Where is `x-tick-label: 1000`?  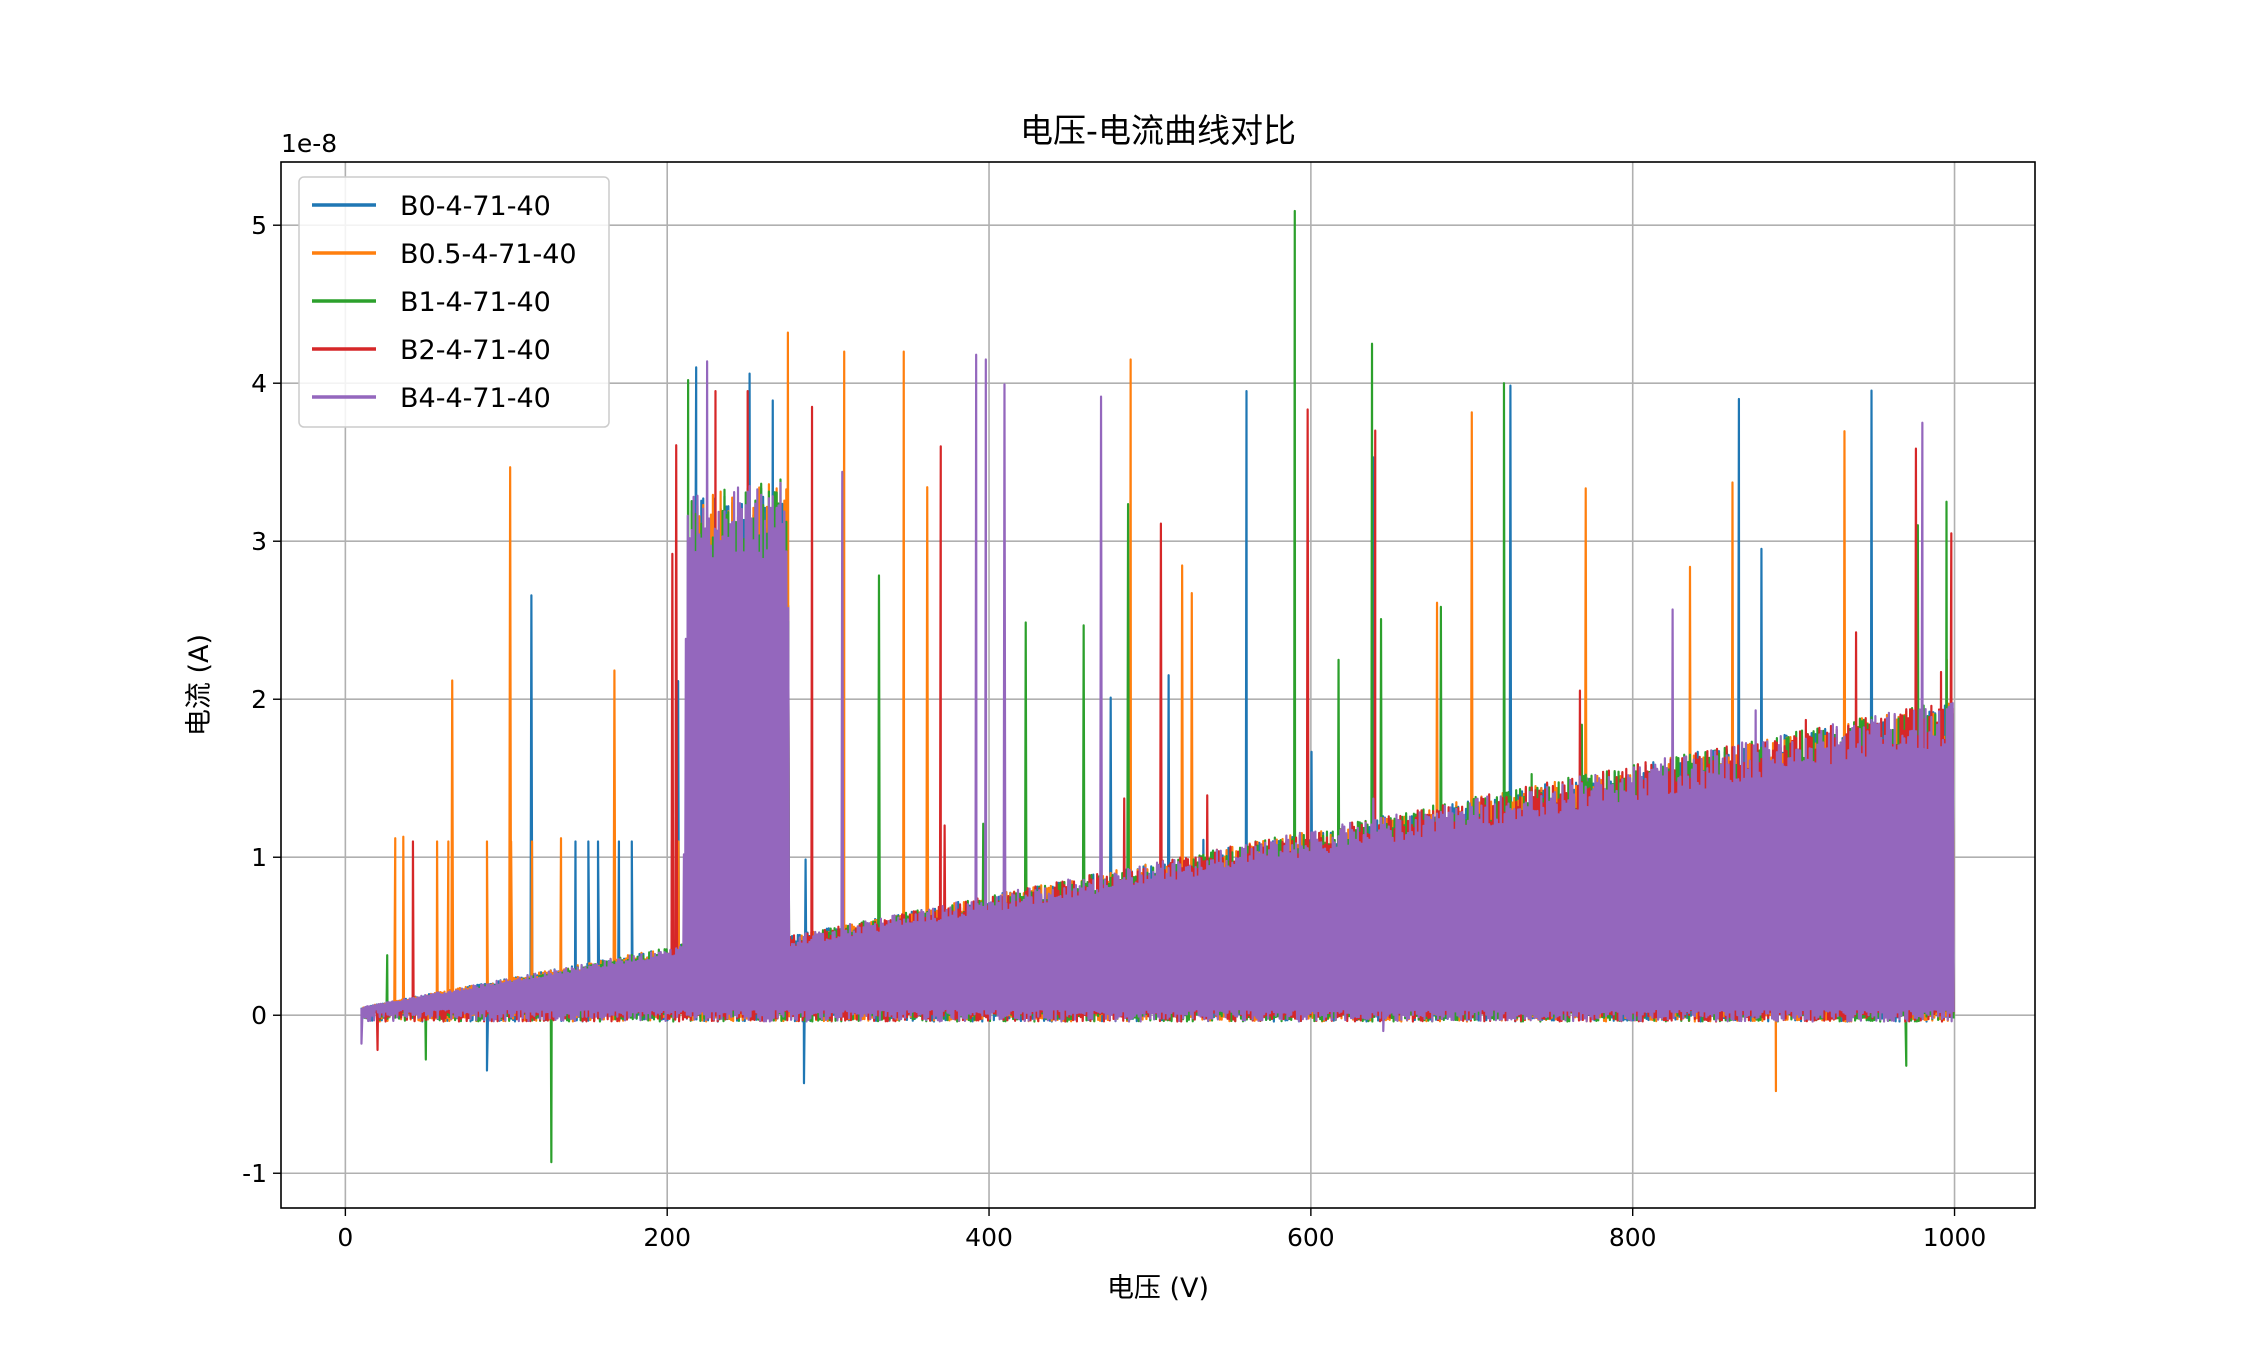 x-tick-label: 1000 is located at coordinates (1955, 1237).